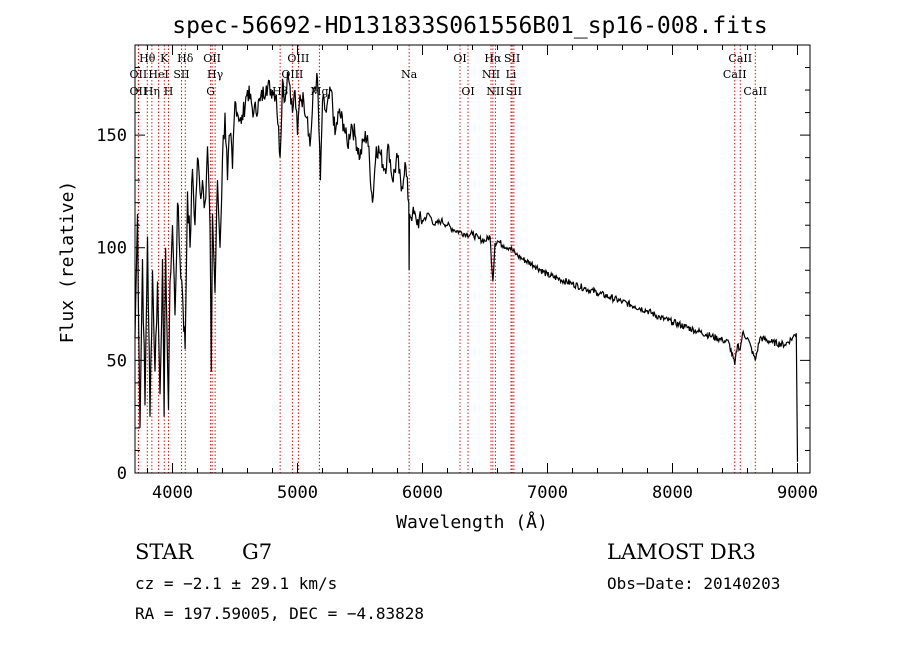  I want to click on line-label-1: OII, so click(139, 74).